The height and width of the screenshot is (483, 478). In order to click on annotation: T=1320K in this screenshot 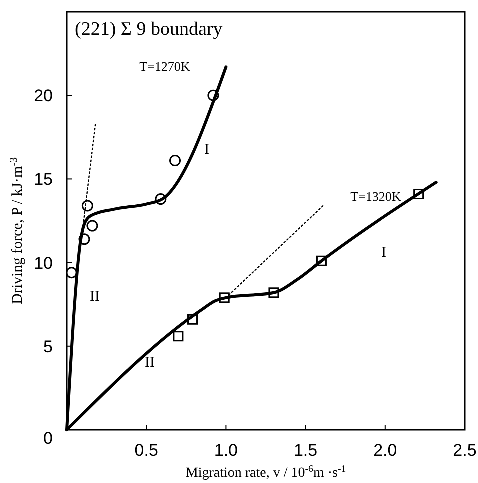, I will do `click(376, 196)`.